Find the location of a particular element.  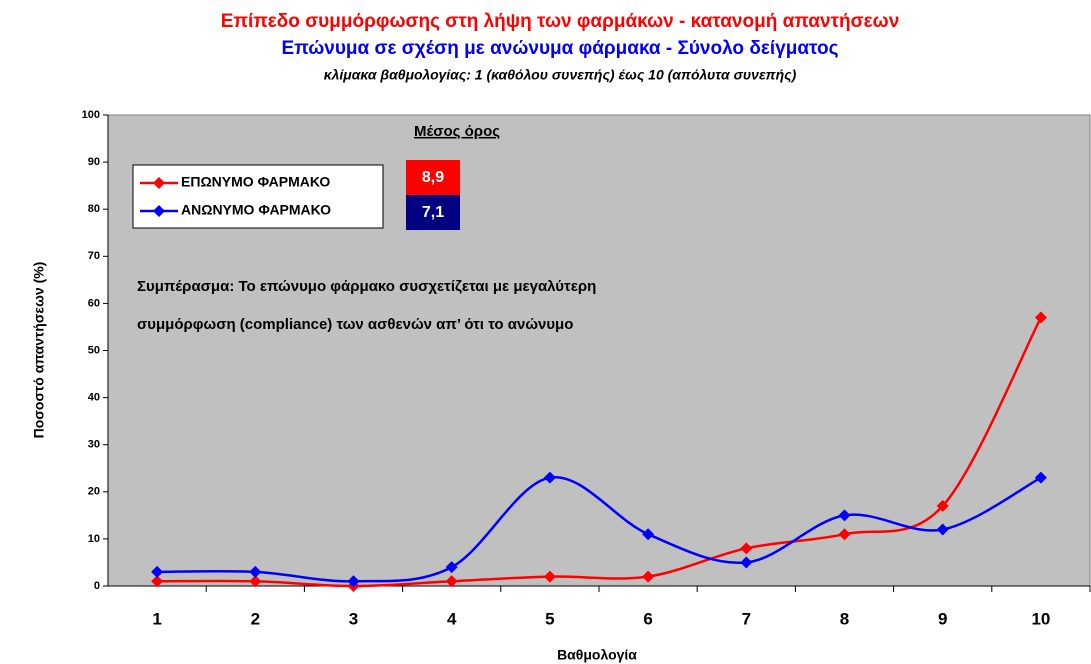

x-tick-label: 1 is located at coordinates (156, 618).